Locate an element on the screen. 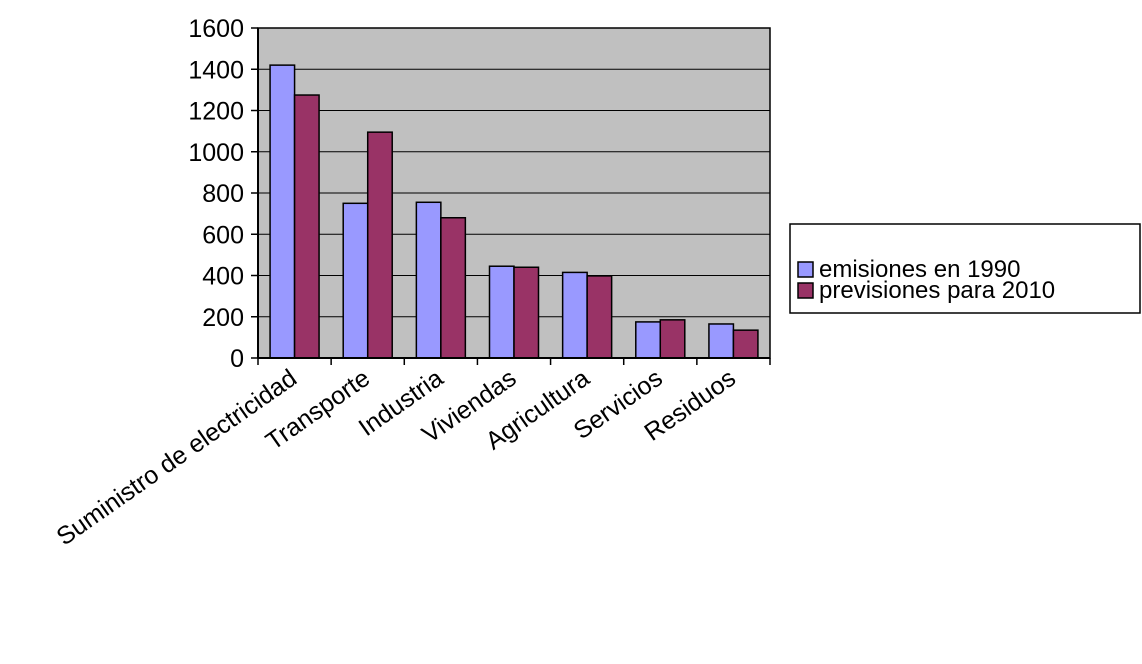  legend-box is located at coordinates (965, 268).